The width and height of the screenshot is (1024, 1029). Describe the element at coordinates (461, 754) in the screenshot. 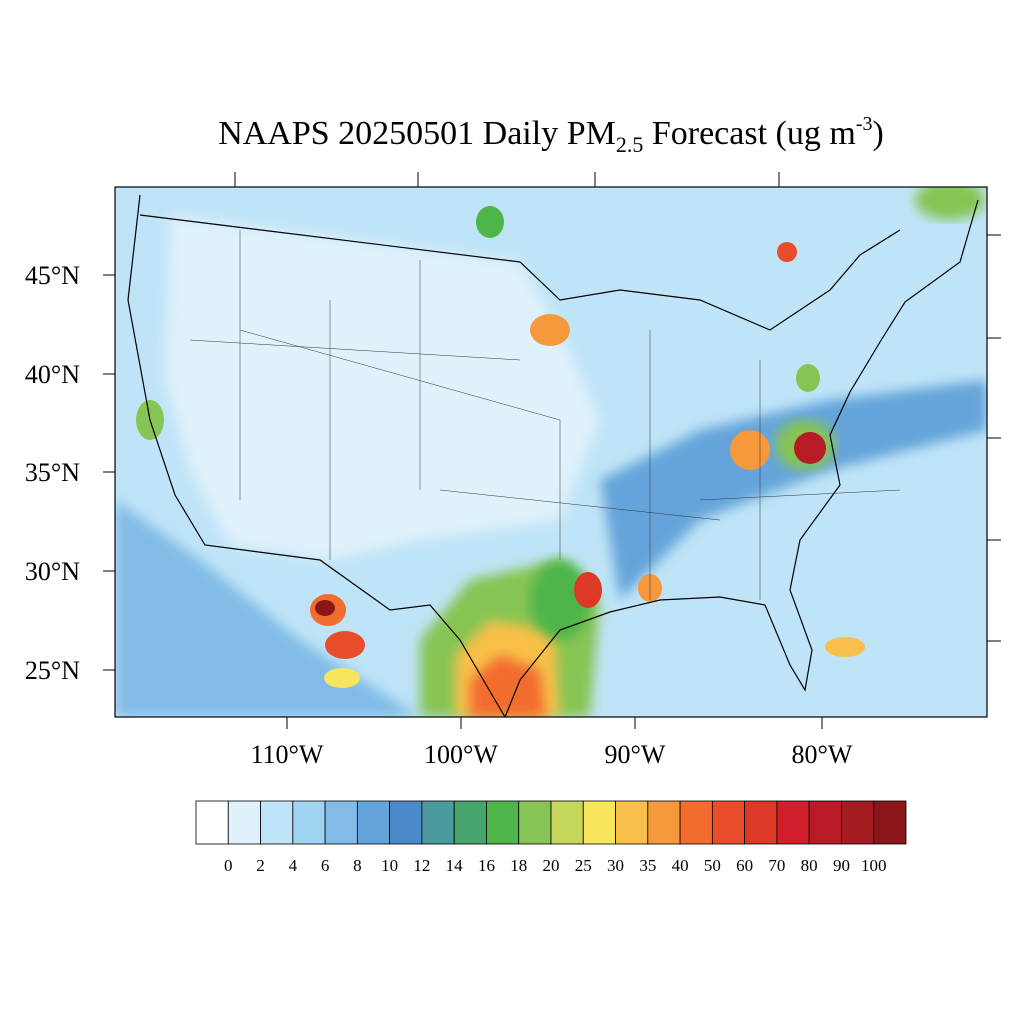

I see `lon-label: 100°W` at that location.